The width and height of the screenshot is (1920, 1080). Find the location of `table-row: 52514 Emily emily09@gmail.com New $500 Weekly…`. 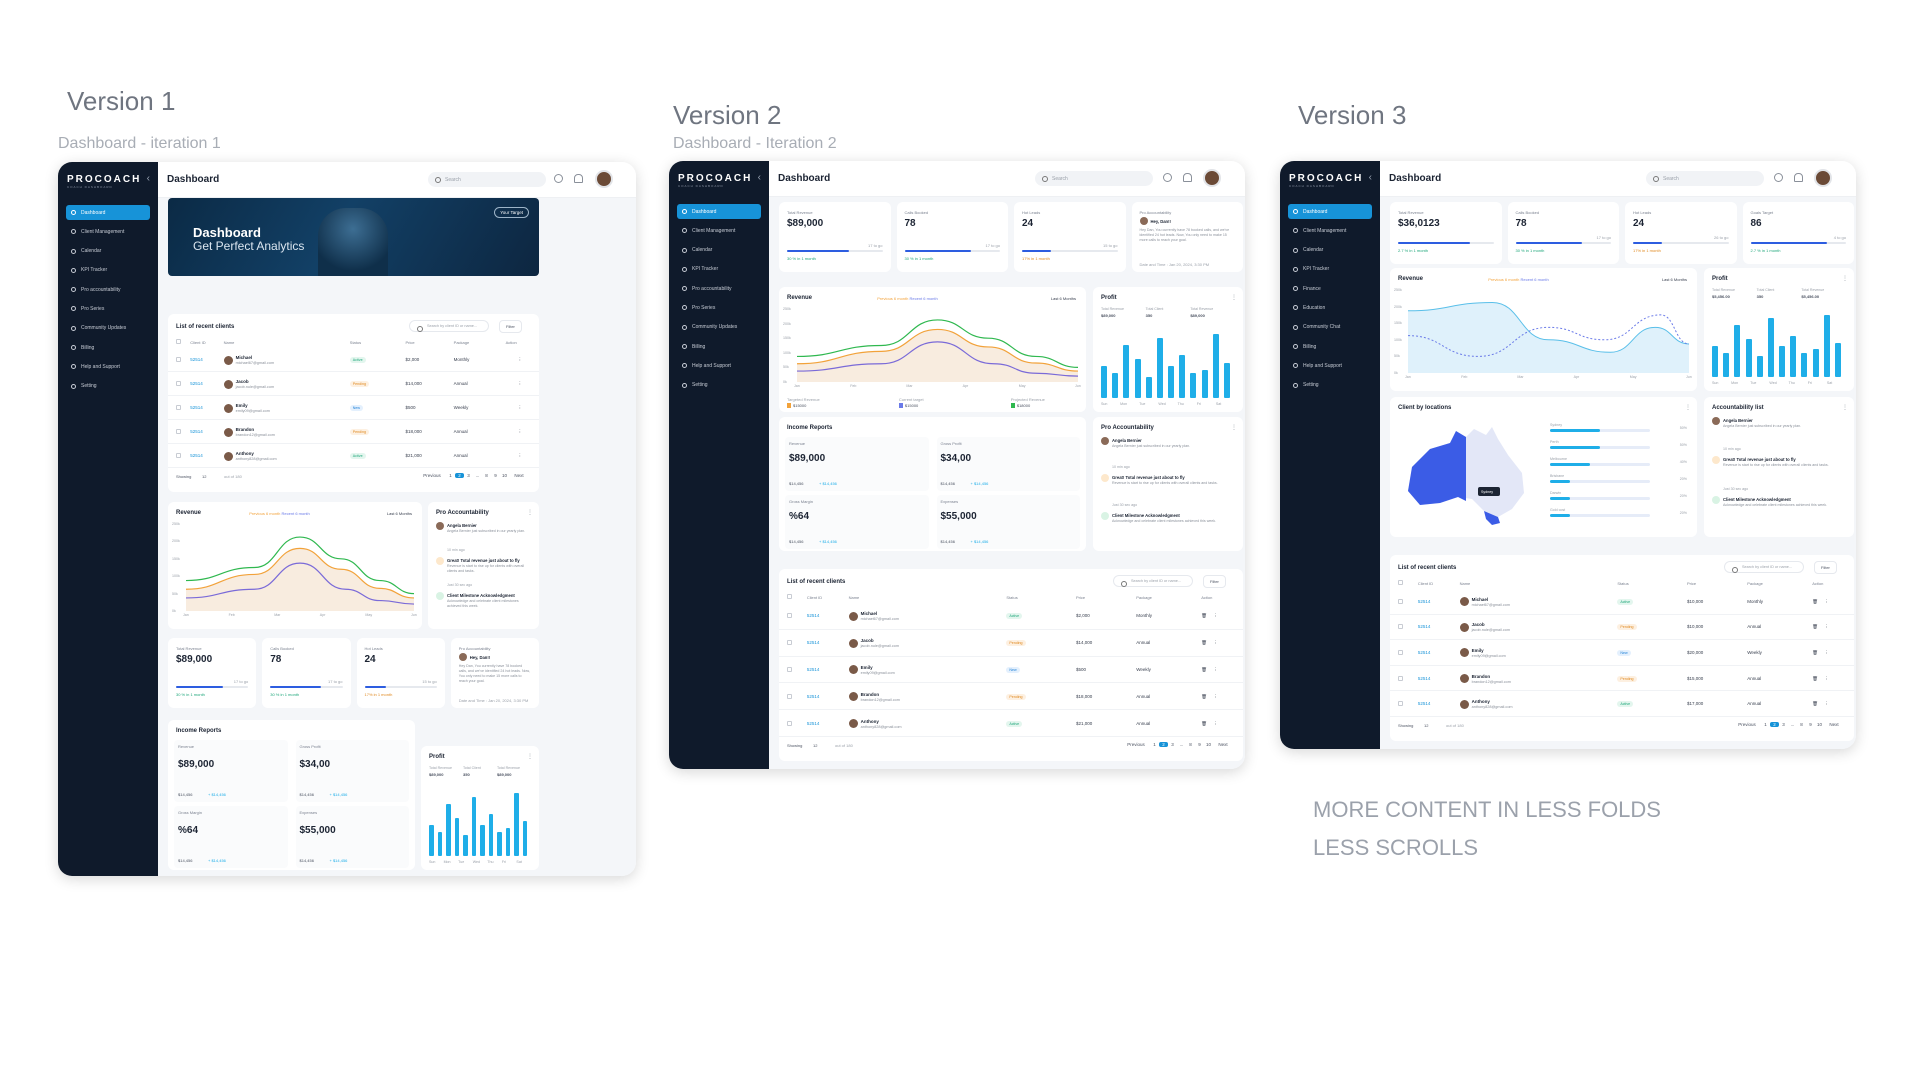

table-row: 52514 Emily emily09@gmail.com New $500 Weekly… is located at coordinates (353, 408).